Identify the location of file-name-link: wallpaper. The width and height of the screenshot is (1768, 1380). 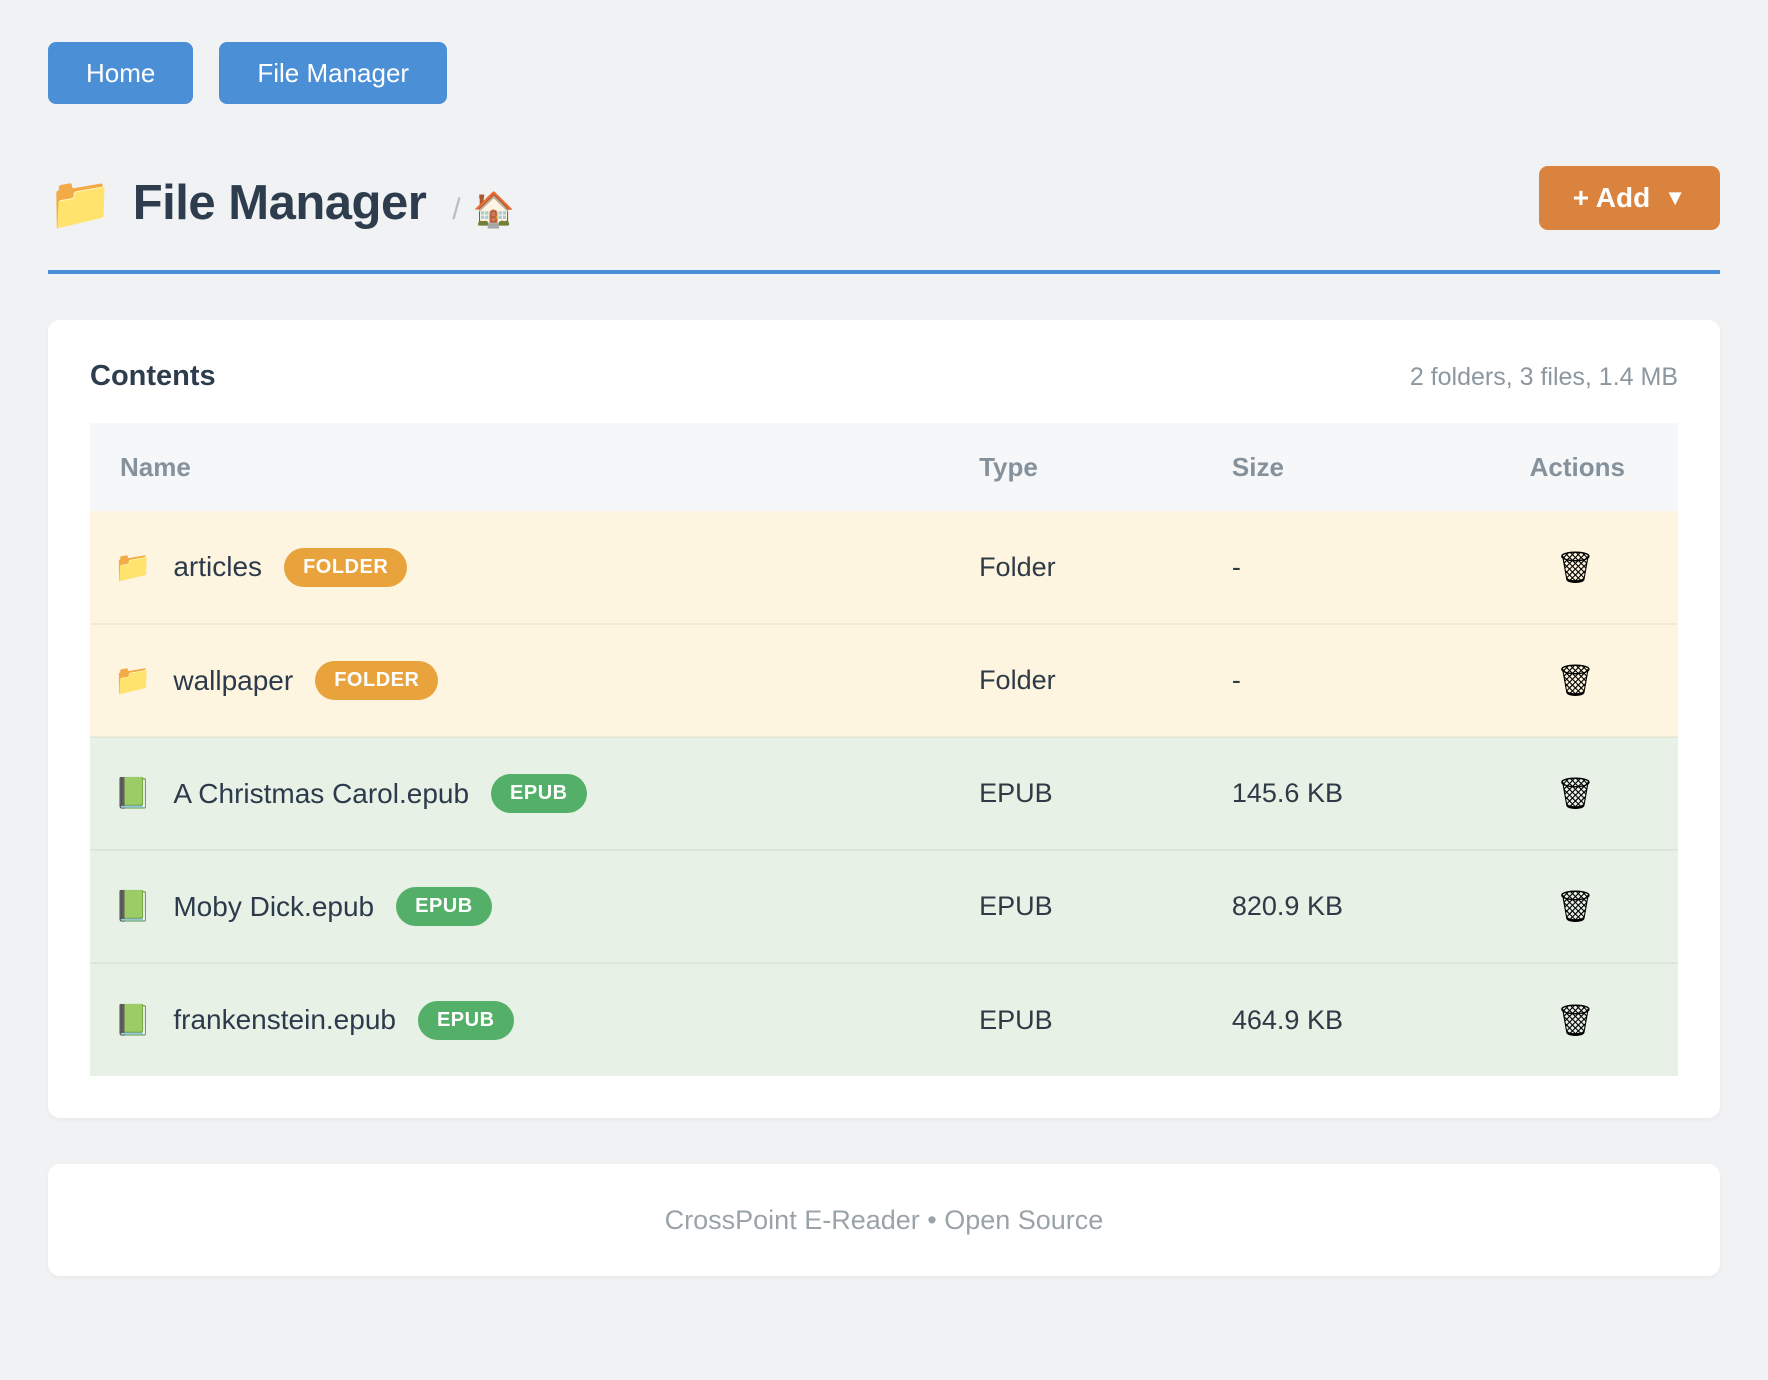
(233, 680).